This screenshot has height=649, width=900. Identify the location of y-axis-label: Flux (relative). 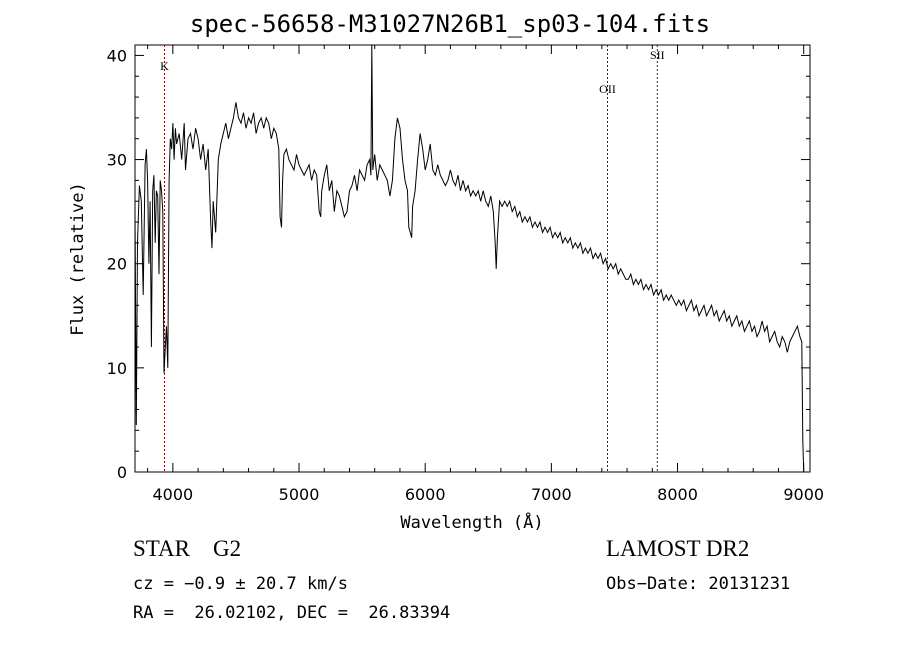
(78, 259).